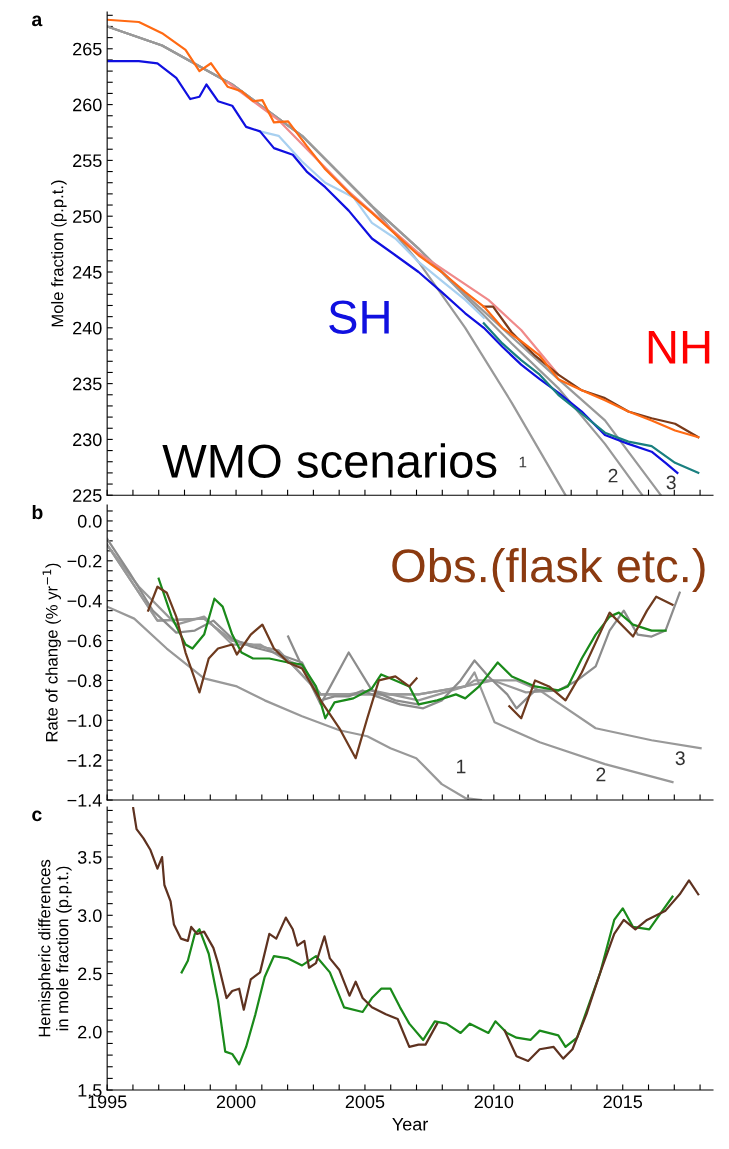  I want to click on y-axis-title: Hemispheric differences in mole fraction (p.p.t.), so click(55, 948).